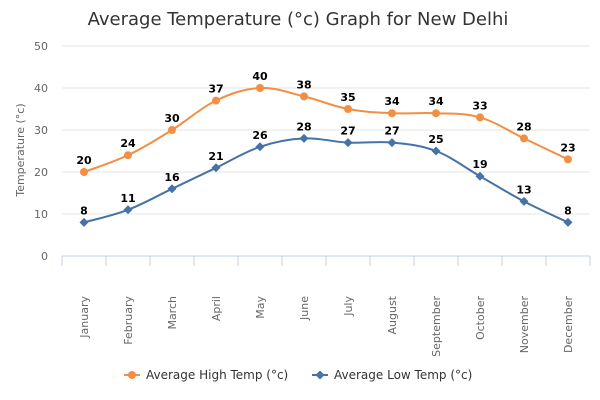 Image resolution: width=600 pixels, height=400 pixels. I want to click on x-tick-label-august: August, so click(392, 314).